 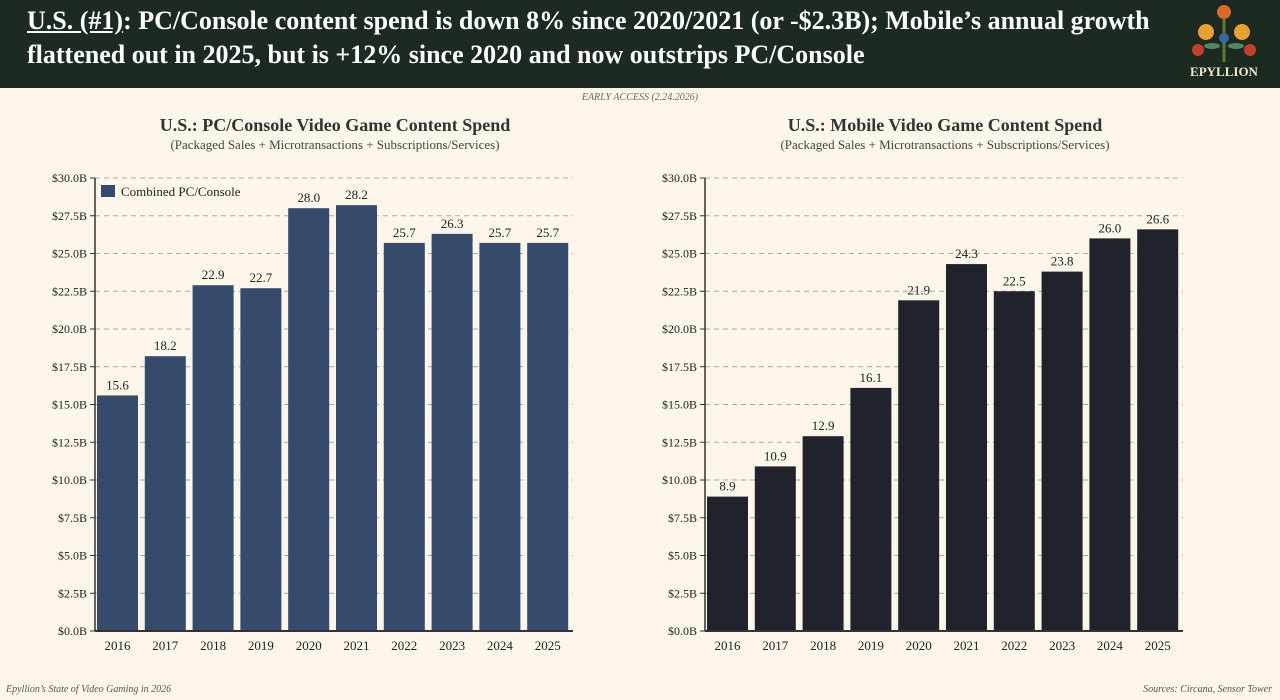 What do you see at coordinates (945, 125) in the screenshot?
I see `chart-title: U.S.: Mobile Video Game Content Spend` at bounding box center [945, 125].